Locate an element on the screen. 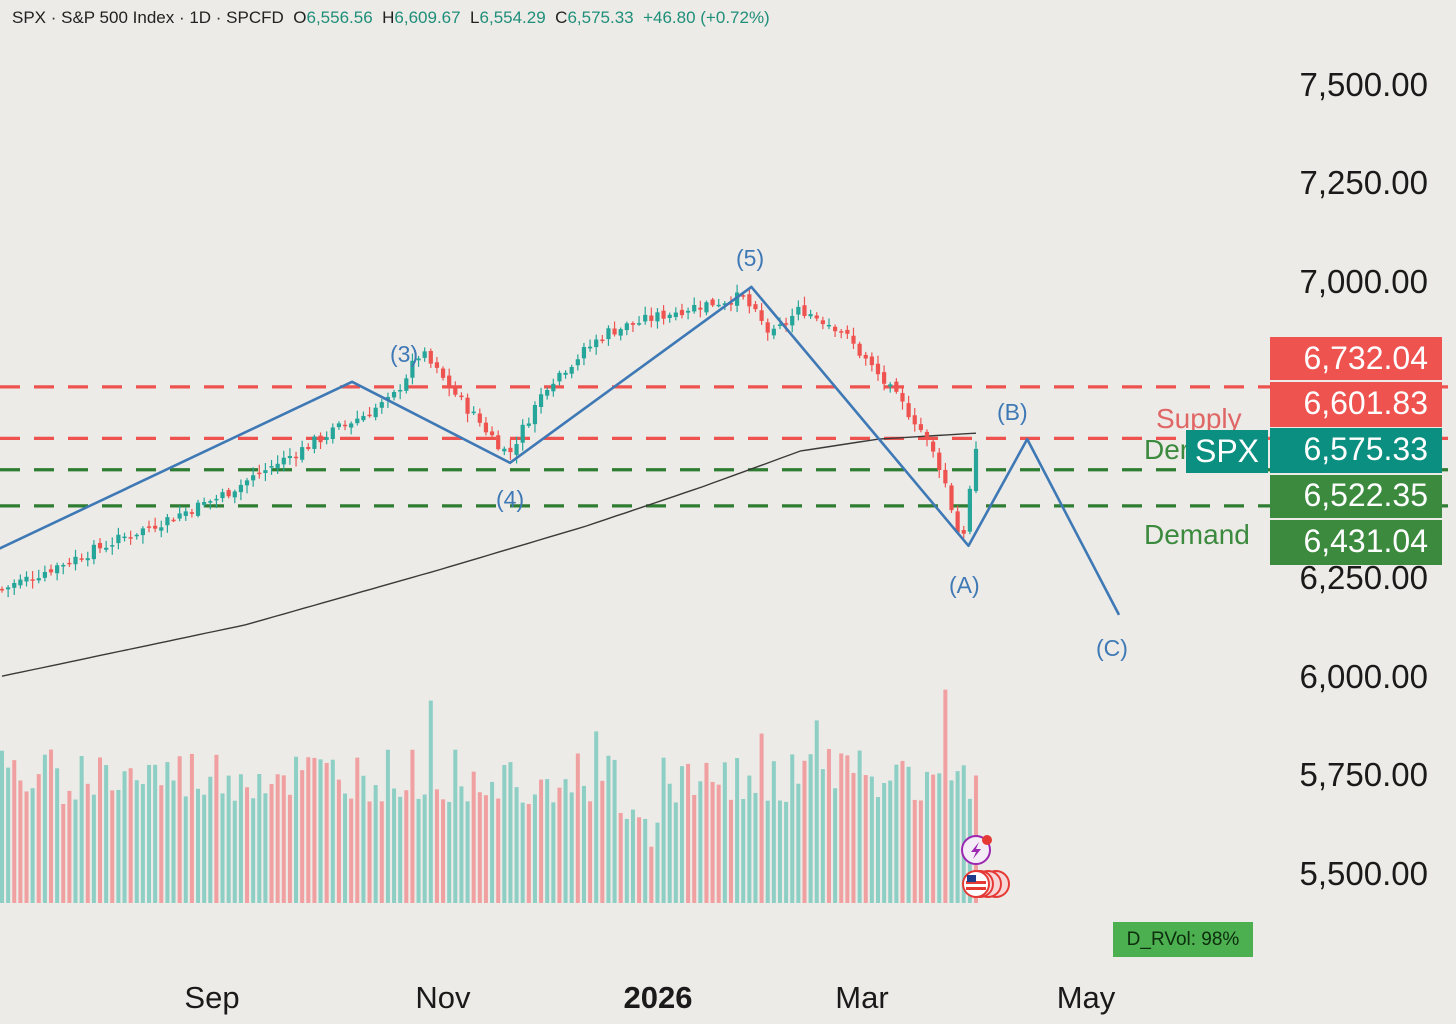 Image resolution: width=1456 pixels, height=1024 pixels. lightning-icon is located at coordinates (976, 850).